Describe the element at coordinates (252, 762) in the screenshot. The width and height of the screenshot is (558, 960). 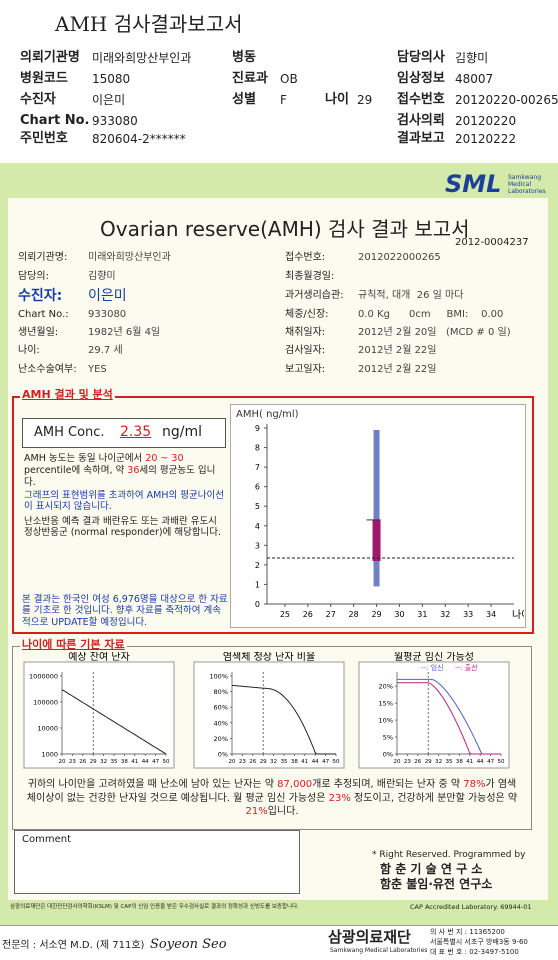
I see `x-tick-label: 26` at that location.